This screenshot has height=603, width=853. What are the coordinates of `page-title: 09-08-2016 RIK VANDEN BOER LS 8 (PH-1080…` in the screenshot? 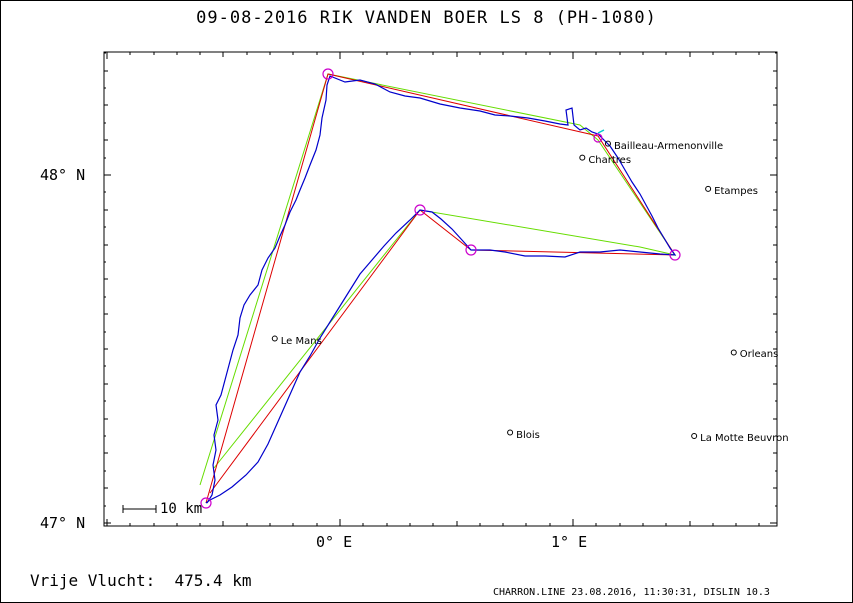 It's located at (426, 18).